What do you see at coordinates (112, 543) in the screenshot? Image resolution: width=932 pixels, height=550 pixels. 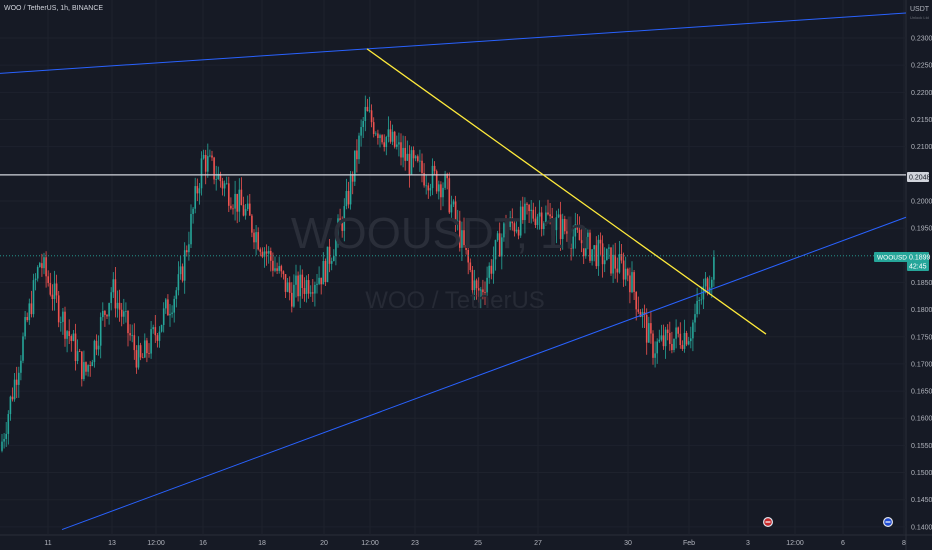 I see `x-tick-label: 13` at bounding box center [112, 543].